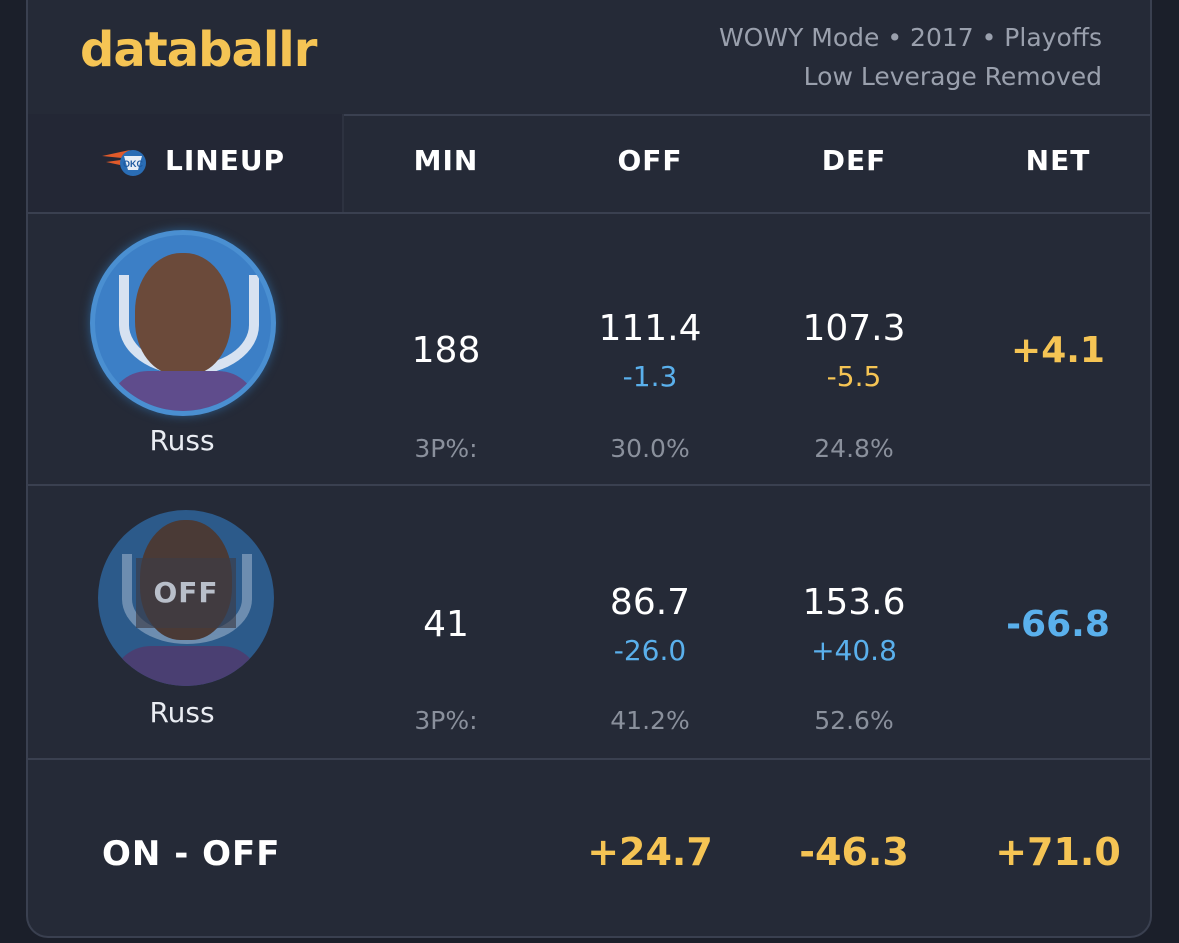 The width and height of the screenshot is (1179, 943). What do you see at coordinates (133, 164) in the screenshot?
I see `svg-text: OKC` at bounding box center [133, 164].